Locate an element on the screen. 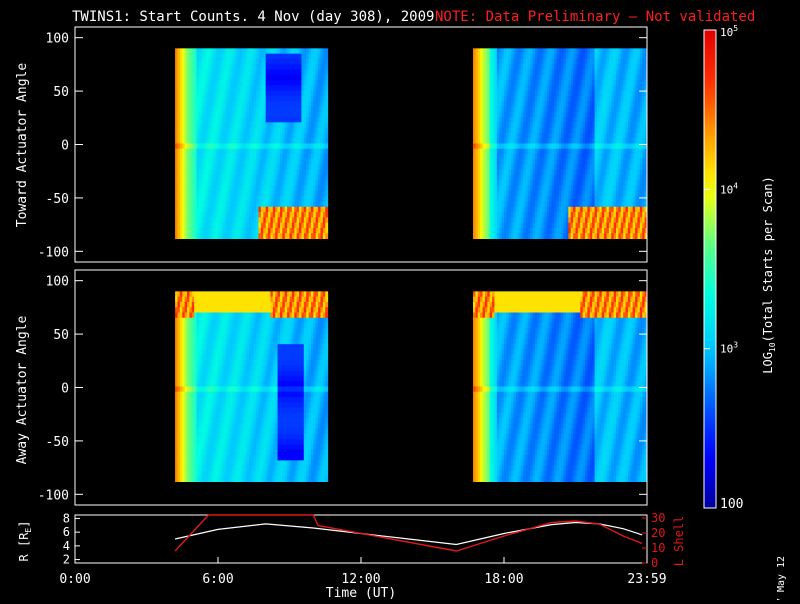  y-tick-label: 50 is located at coordinates (61, 92).